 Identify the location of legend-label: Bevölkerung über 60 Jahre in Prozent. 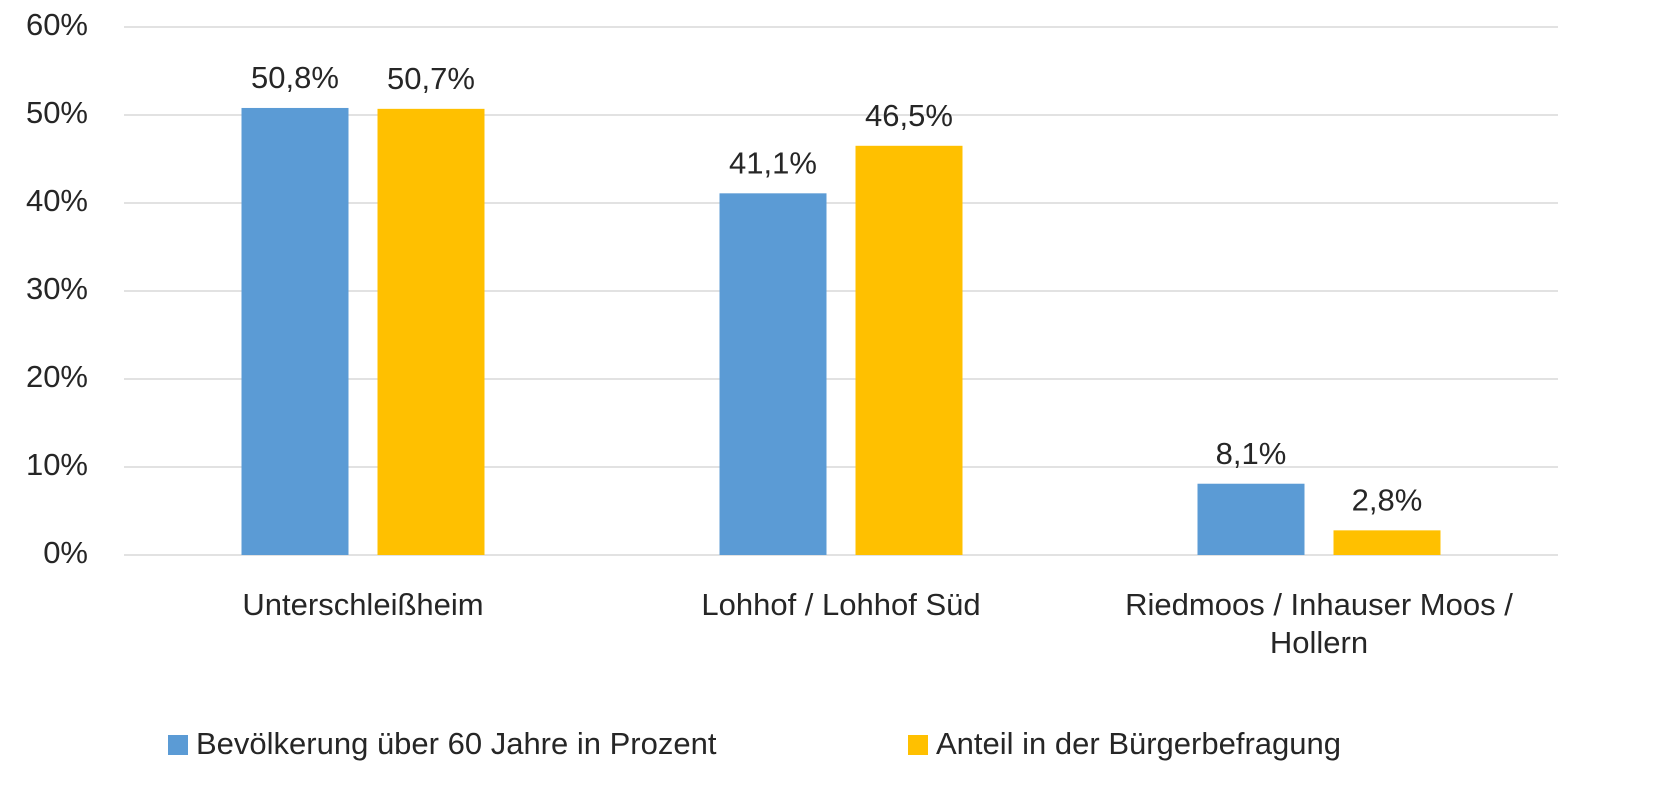
(456, 743).